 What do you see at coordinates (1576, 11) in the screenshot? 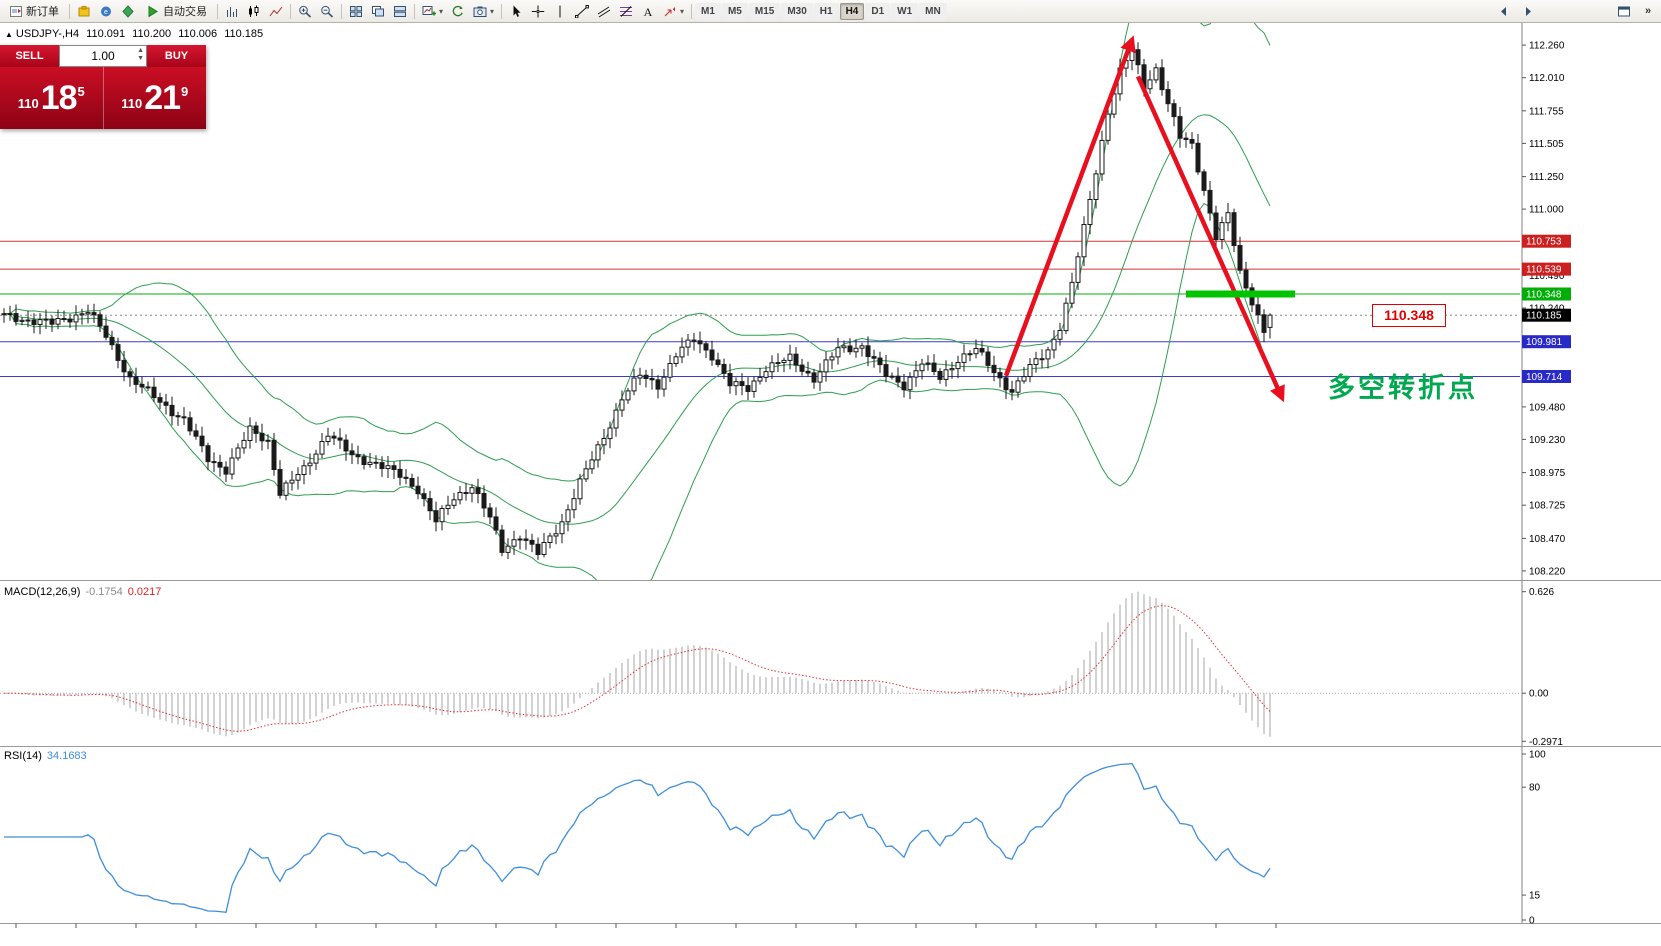
I see `toolbar-right-group: »` at bounding box center [1576, 11].